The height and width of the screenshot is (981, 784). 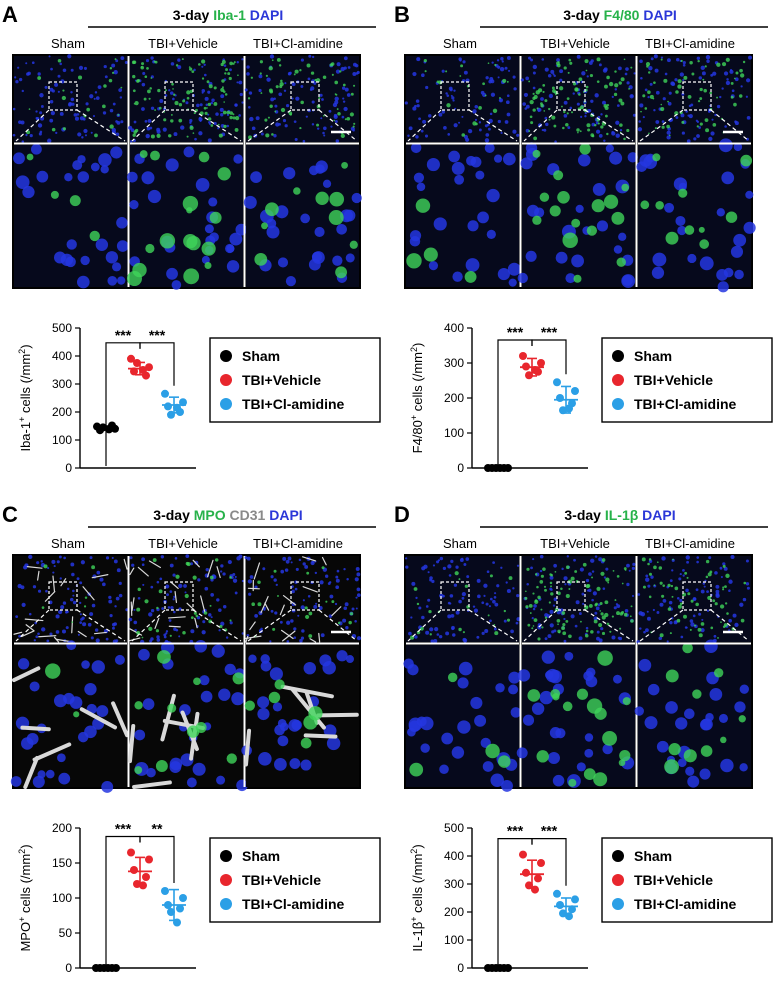 What do you see at coordinates (618, 380) in the screenshot?
I see `legend-marker` at bounding box center [618, 380].